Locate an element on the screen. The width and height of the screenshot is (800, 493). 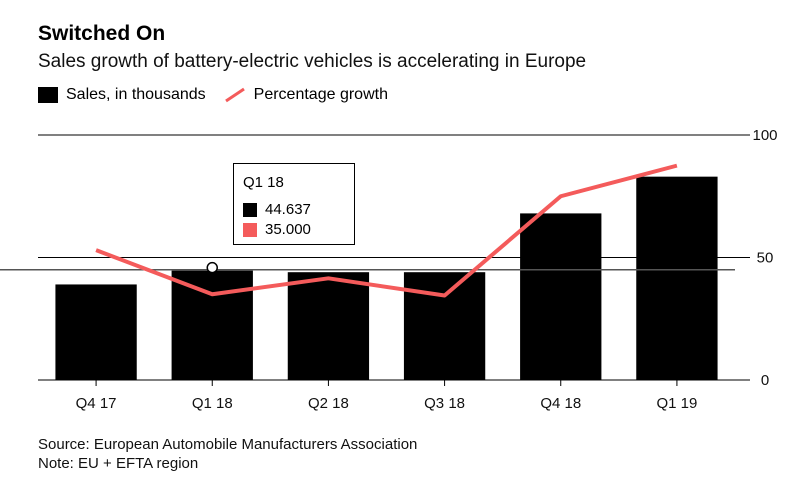
y-tick-label: 50 is located at coordinates (765, 258).